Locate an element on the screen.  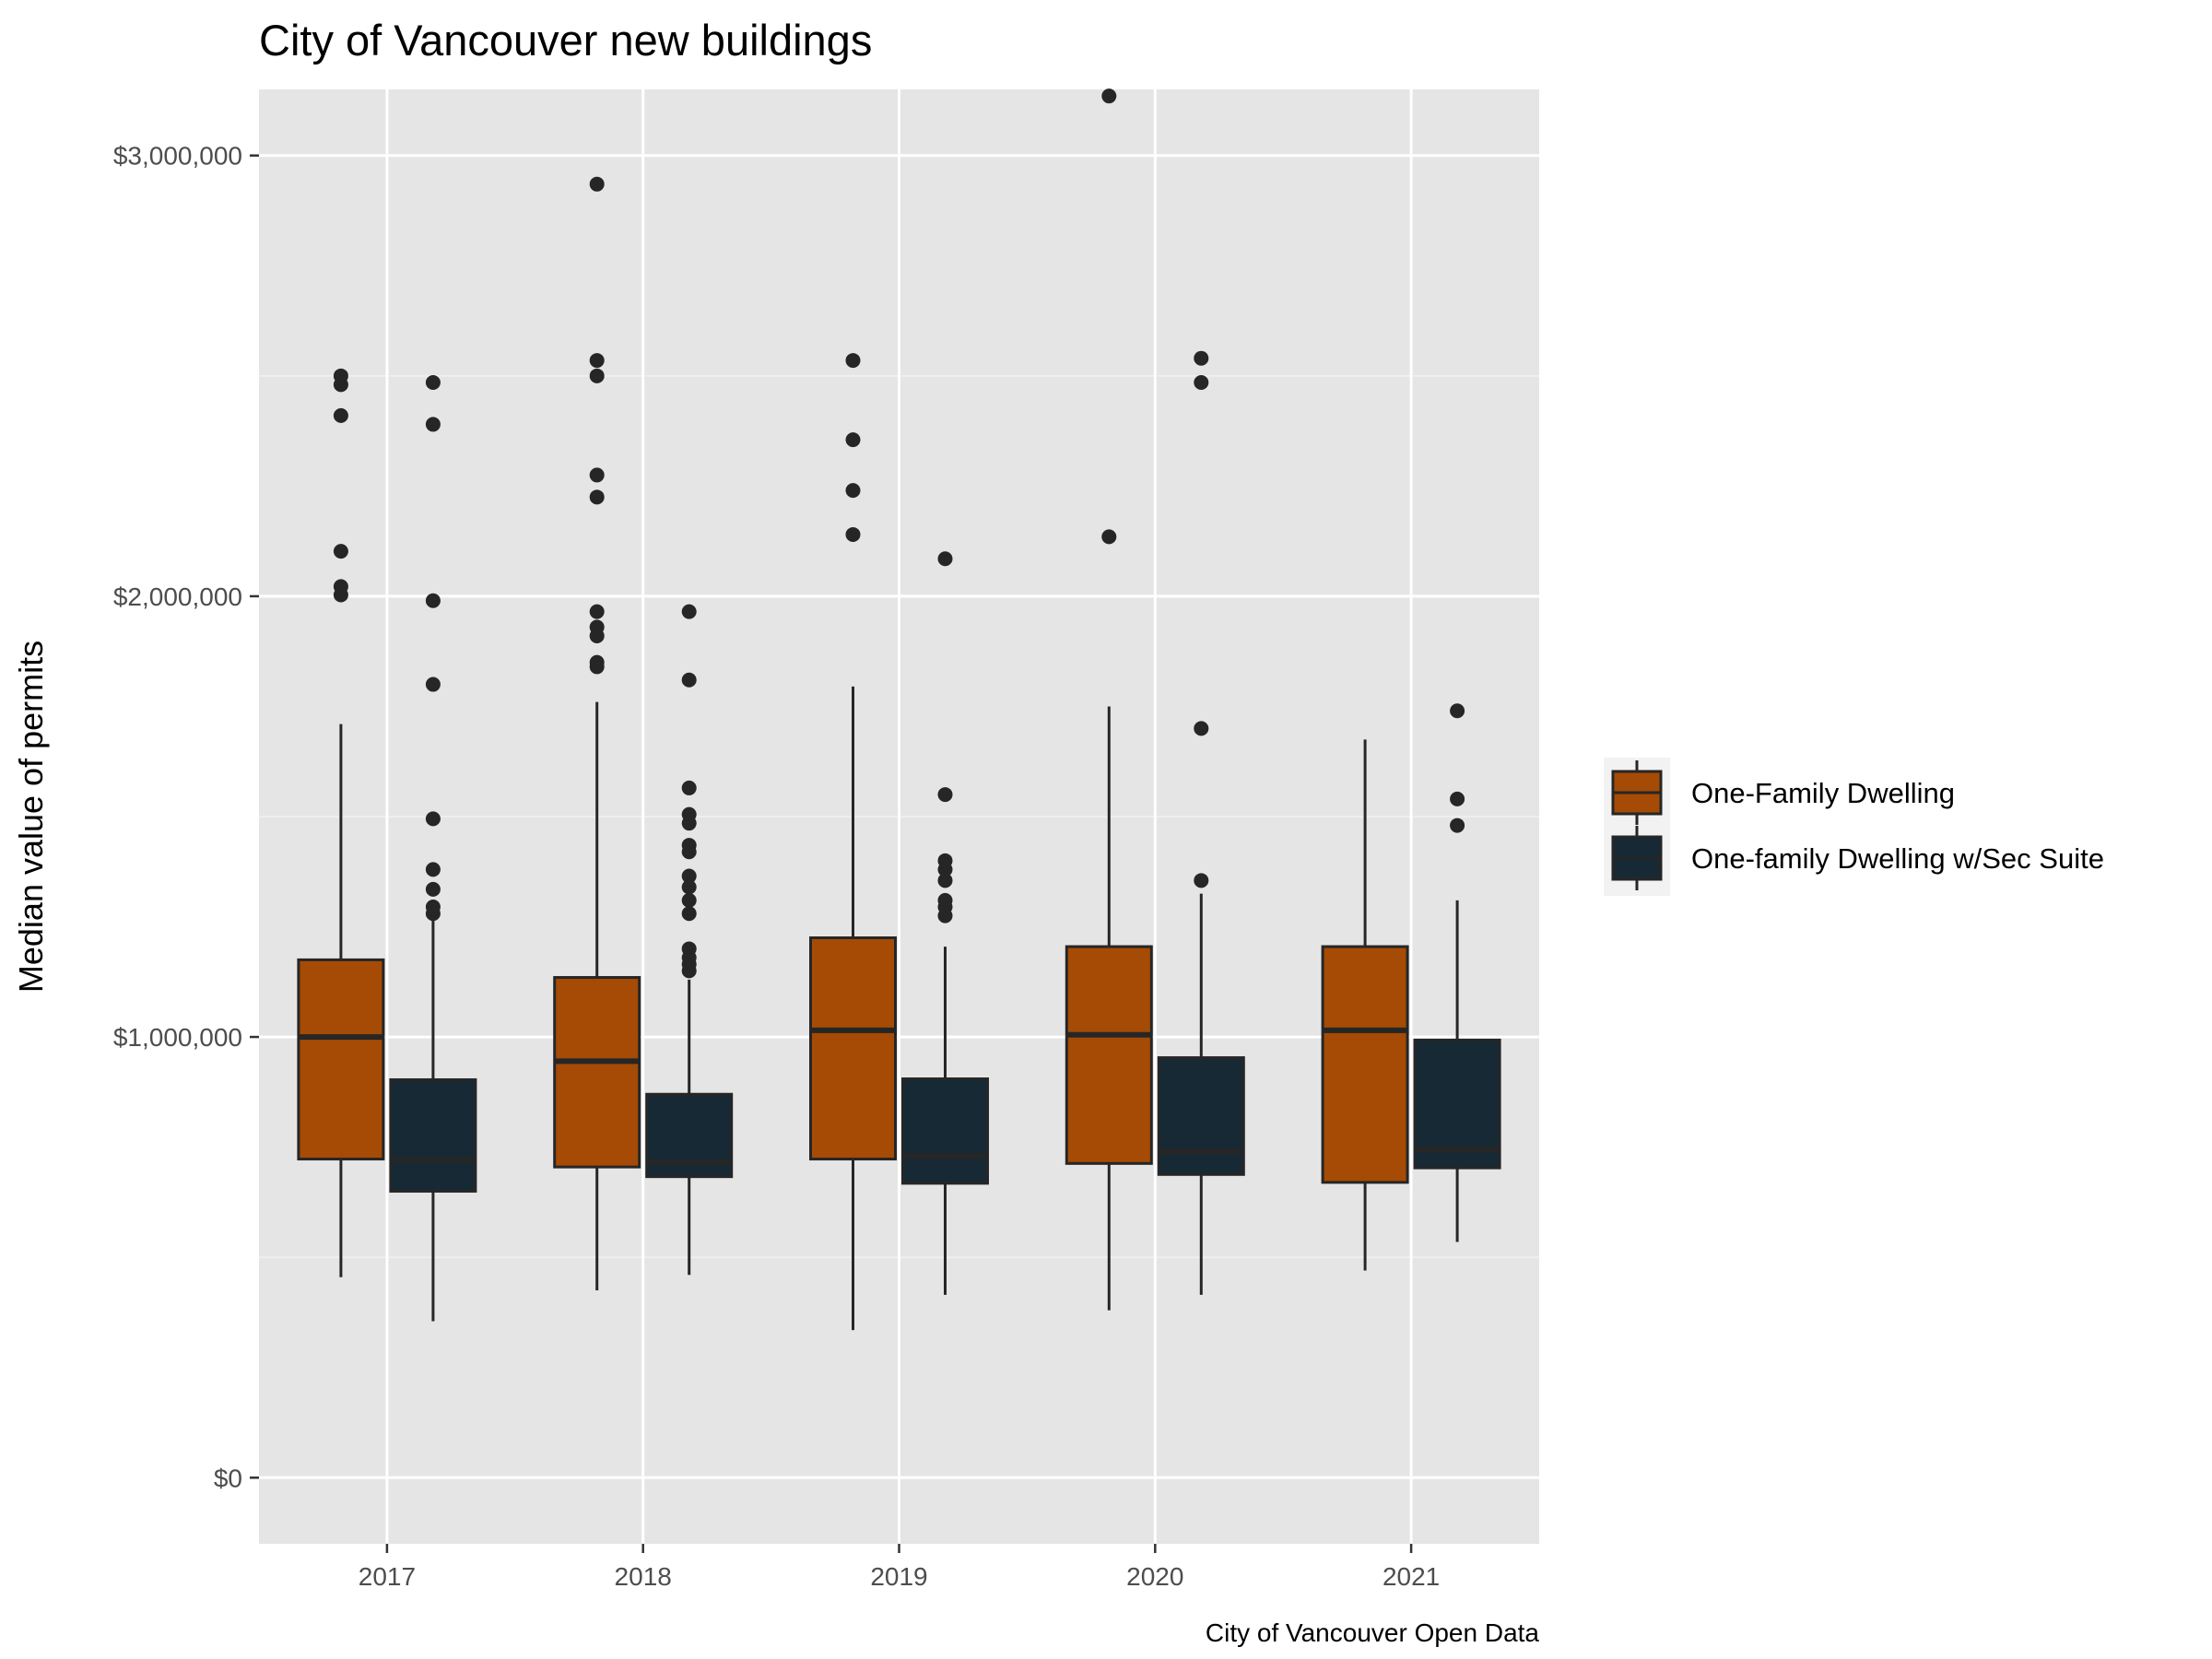
x-tick-label: 2020 is located at coordinates (1154, 1576).